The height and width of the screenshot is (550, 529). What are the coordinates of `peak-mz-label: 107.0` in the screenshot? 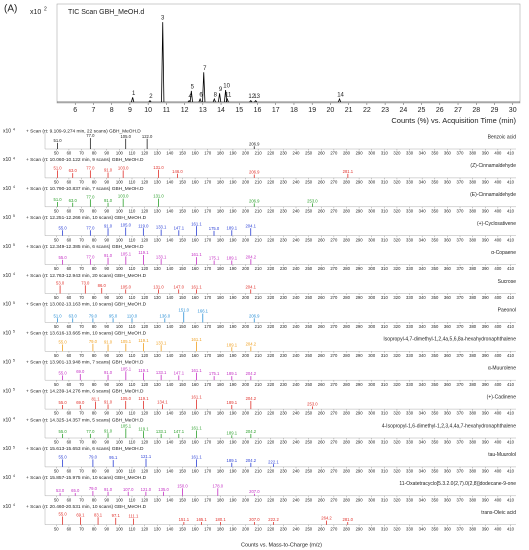 It's located at (128, 489).